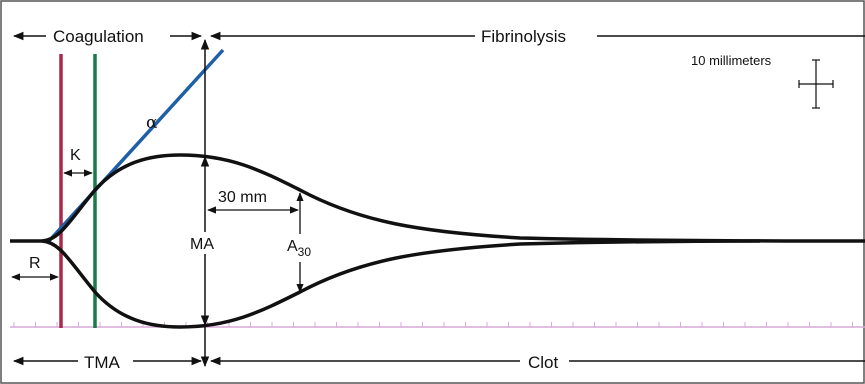  I want to click on thirty-mm-label: 30 mm, so click(242, 197).